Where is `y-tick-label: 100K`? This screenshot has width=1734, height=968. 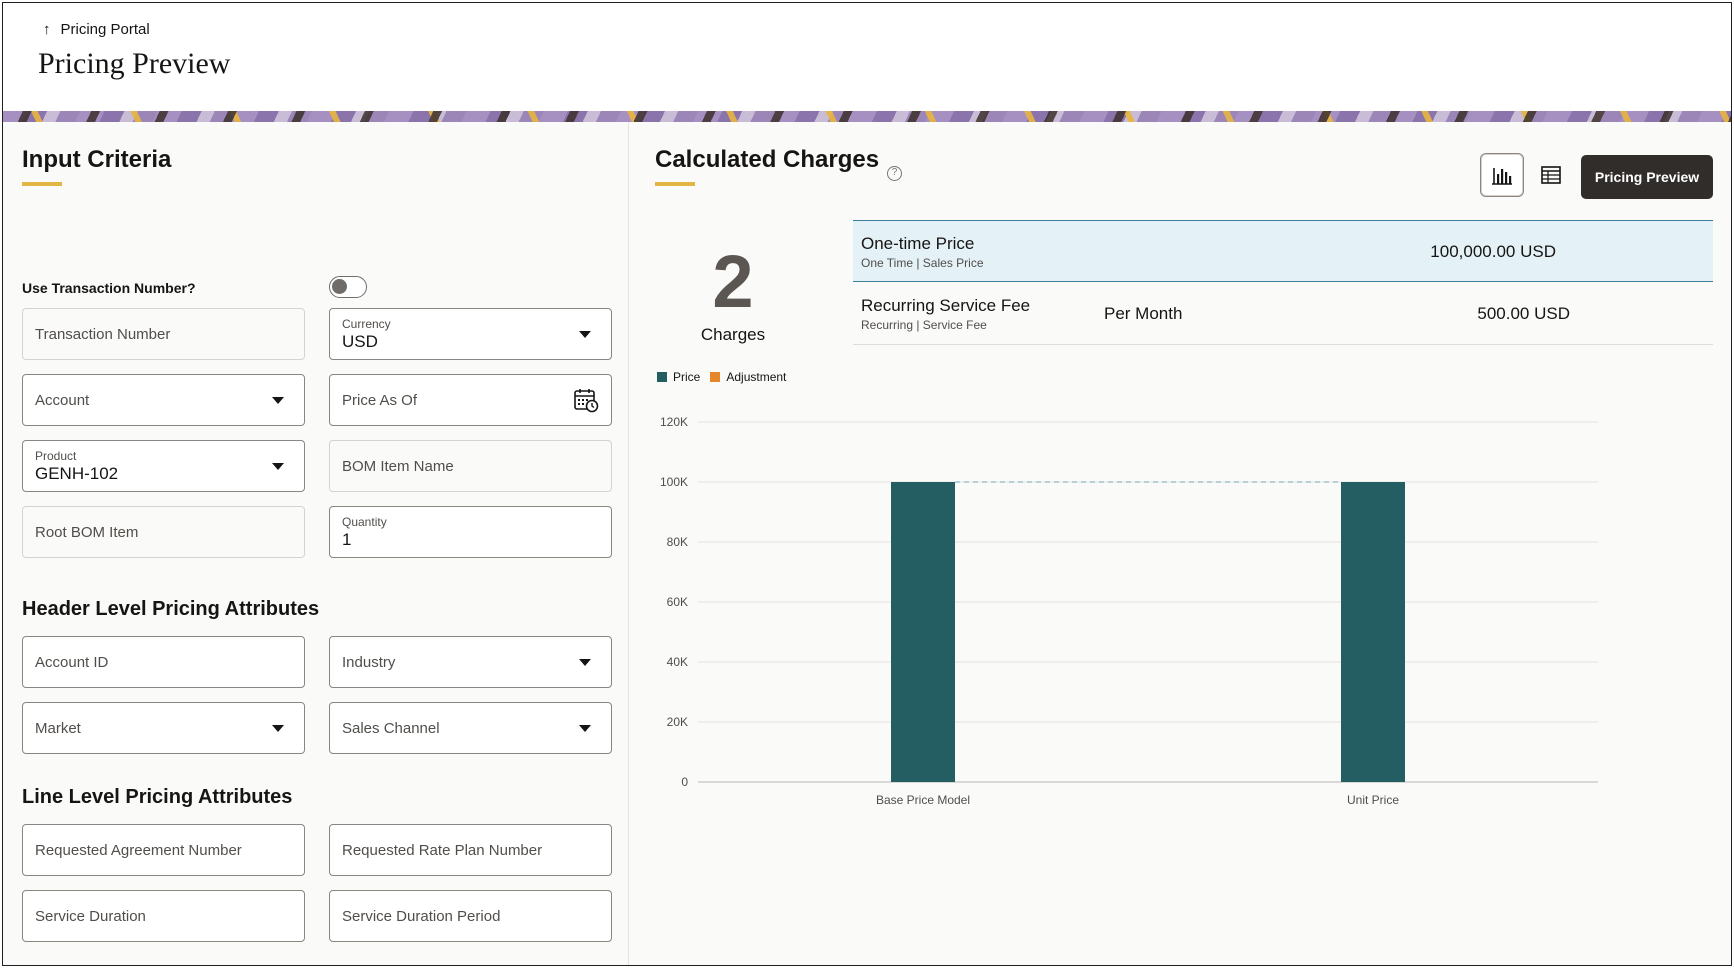 y-tick-label: 100K is located at coordinates (674, 482).